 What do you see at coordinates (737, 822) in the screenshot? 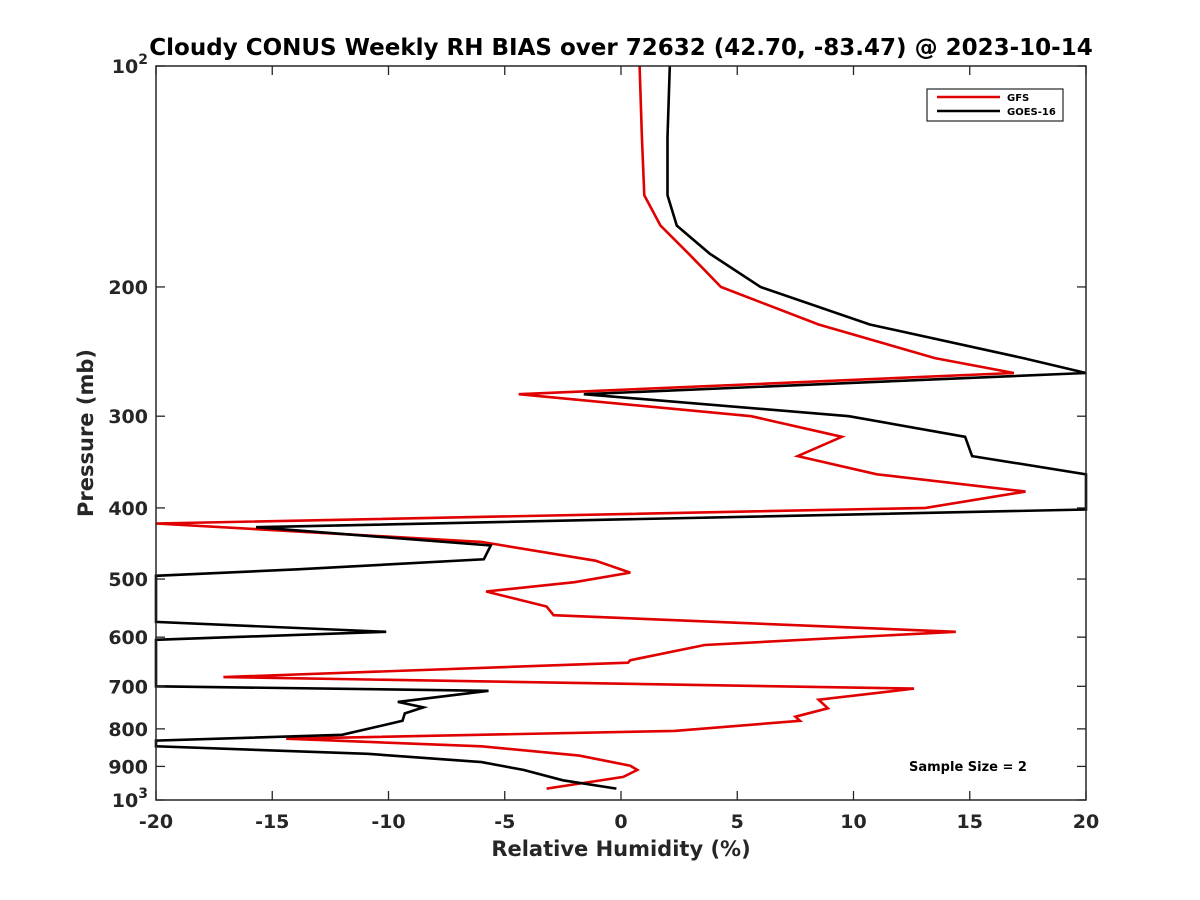
I see `x-tick-label: 5` at bounding box center [737, 822].